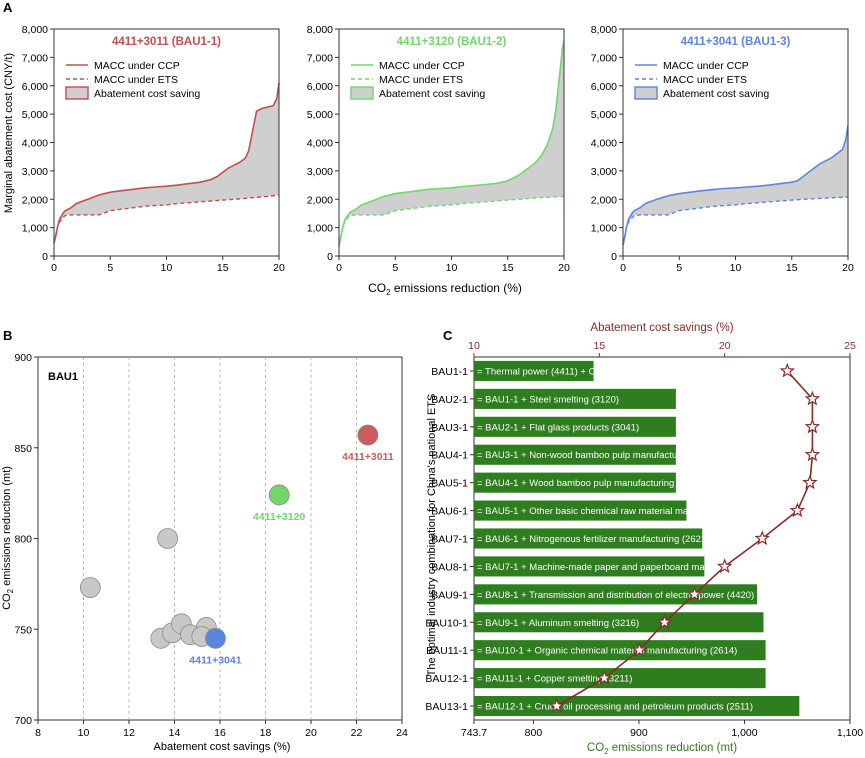 The image size is (865, 758). Describe the element at coordinates (402, 733) in the screenshot. I see `x-tick-label: 24` at that location.